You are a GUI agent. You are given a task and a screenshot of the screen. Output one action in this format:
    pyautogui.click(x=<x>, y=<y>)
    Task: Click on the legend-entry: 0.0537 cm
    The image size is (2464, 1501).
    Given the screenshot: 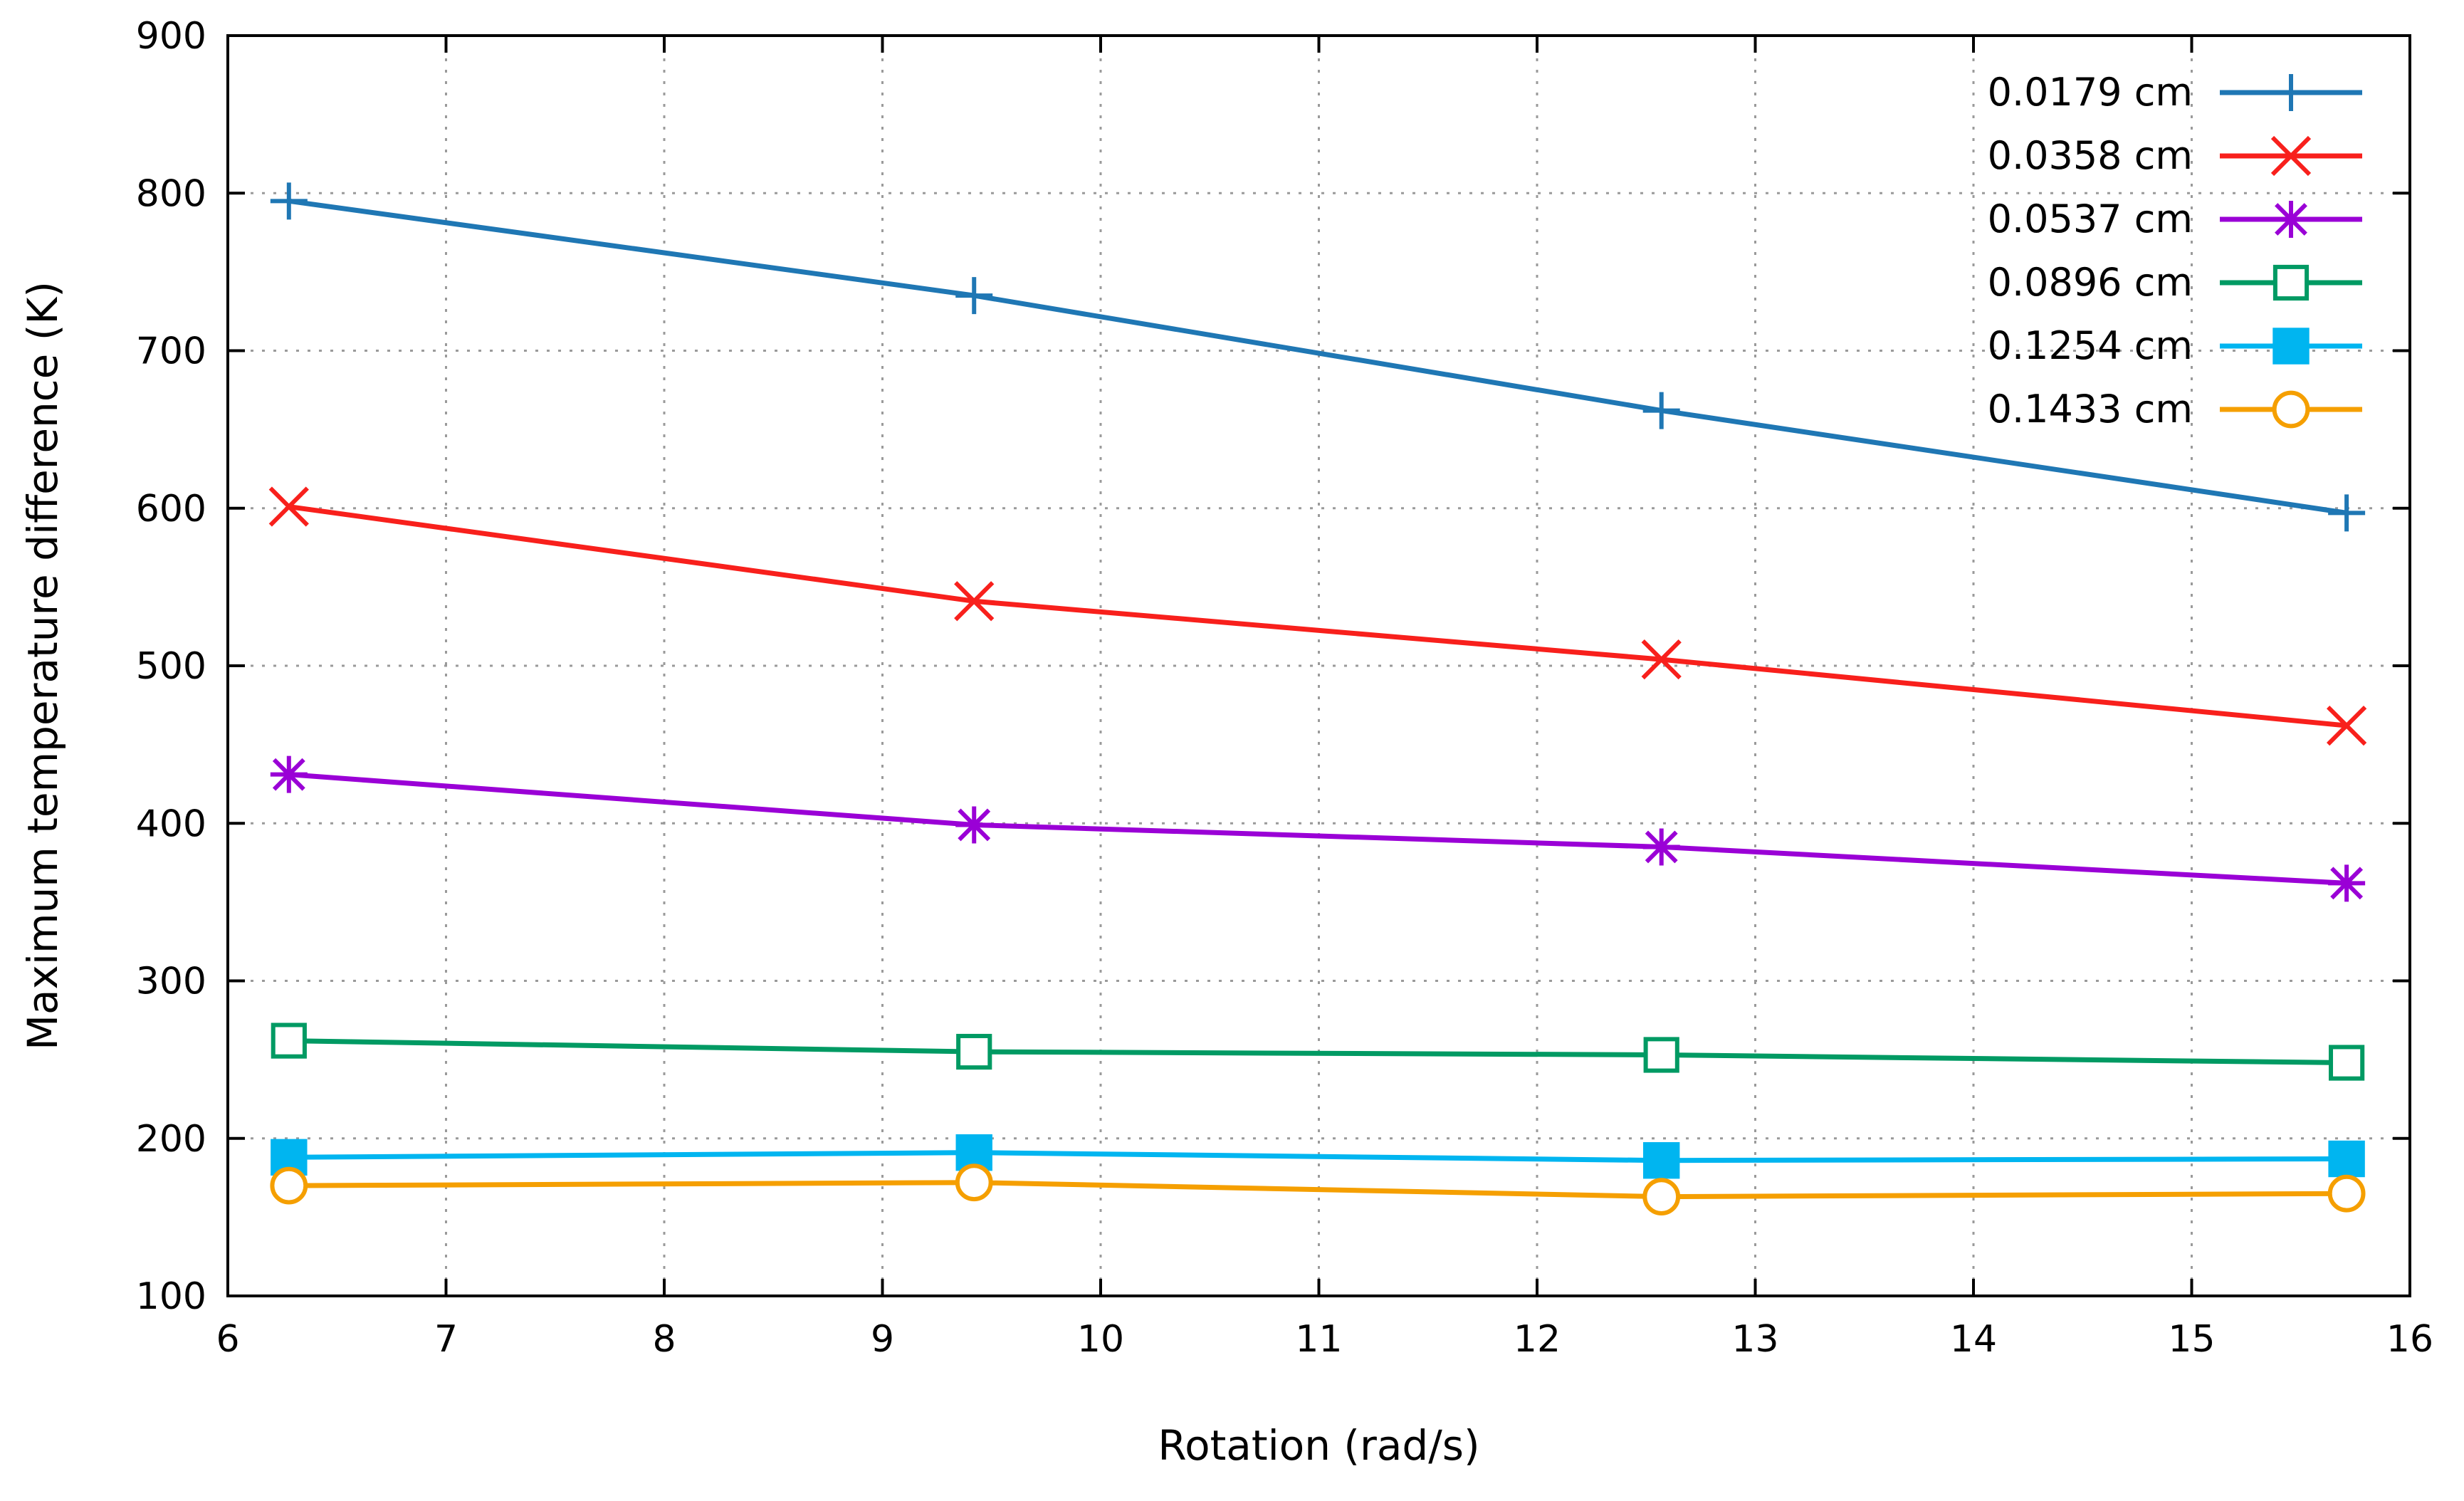 What is the action you would take?
    pyautogui.click(x=2175, y=219)
    